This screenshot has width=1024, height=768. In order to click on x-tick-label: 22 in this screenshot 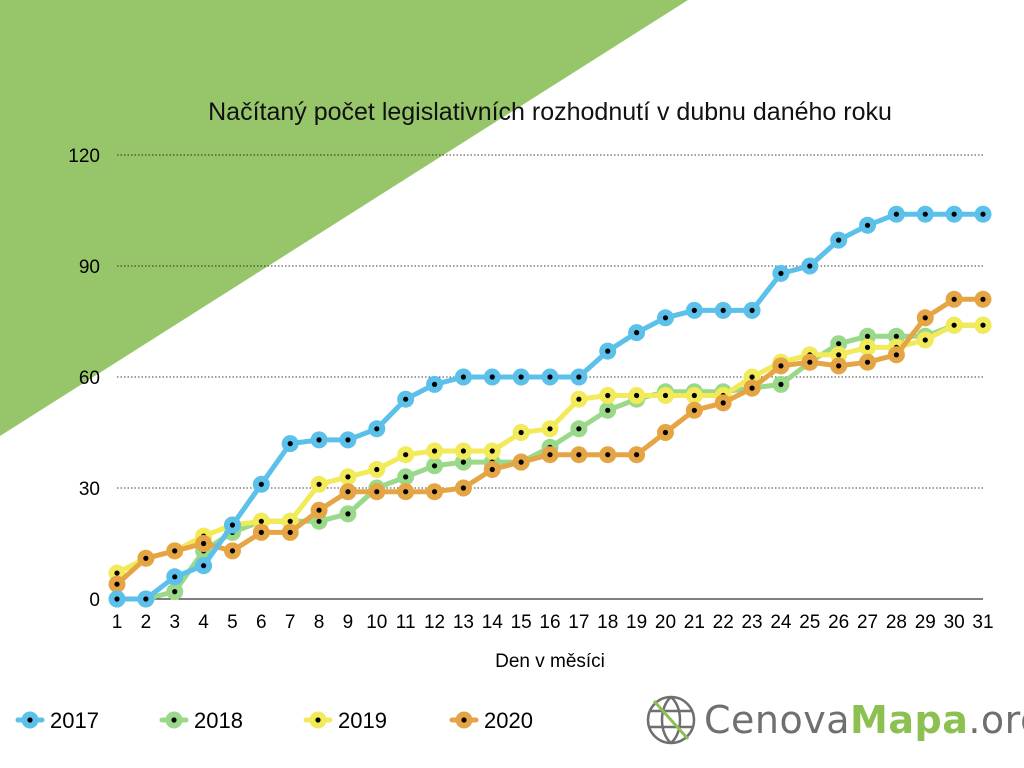, I will do `click(723, 622)`.